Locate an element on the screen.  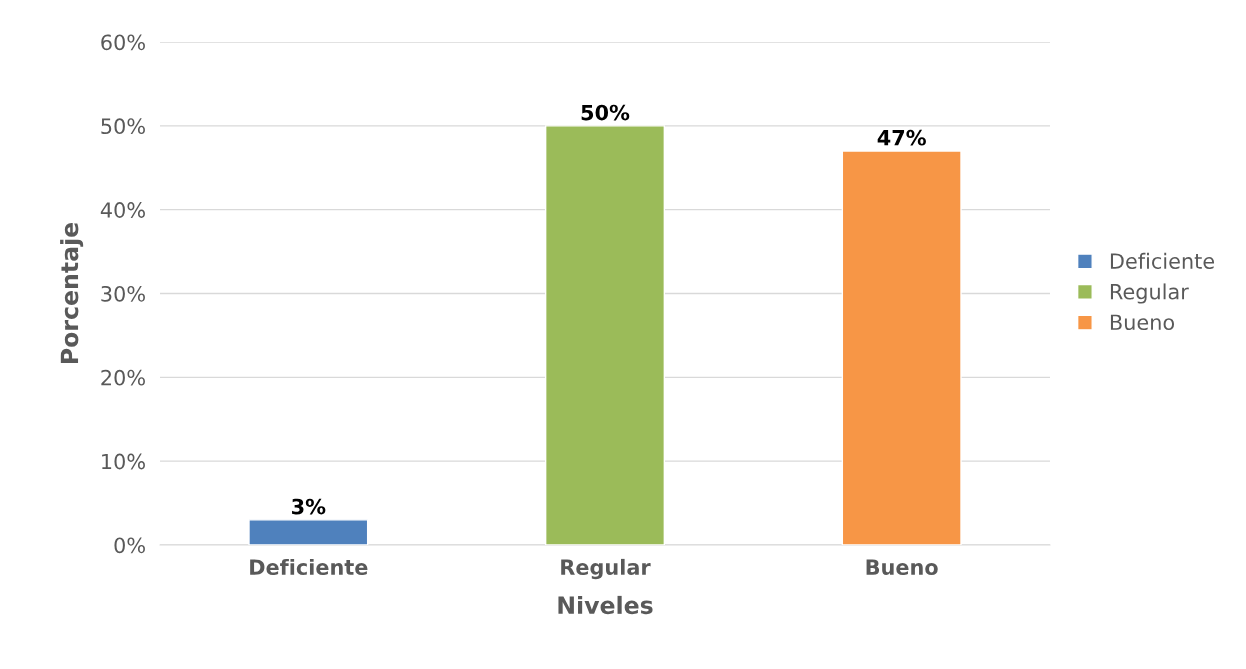
x-tick-label: Bueno is located at coordinates (902, 567).